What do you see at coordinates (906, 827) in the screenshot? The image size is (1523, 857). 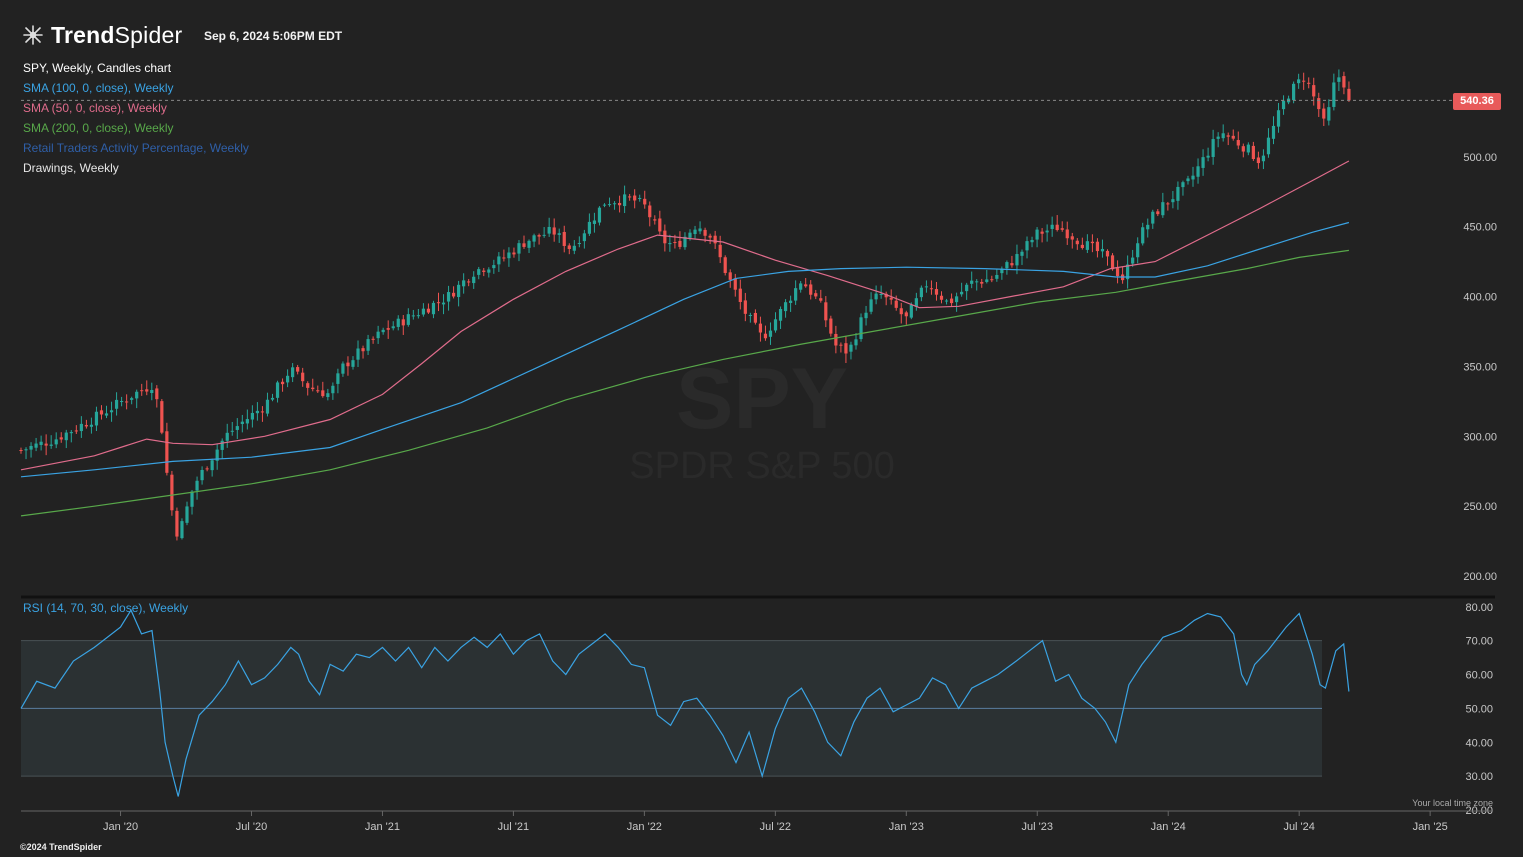 I see `time-tick-label: Jan '23` at bounding box center [906, 827].